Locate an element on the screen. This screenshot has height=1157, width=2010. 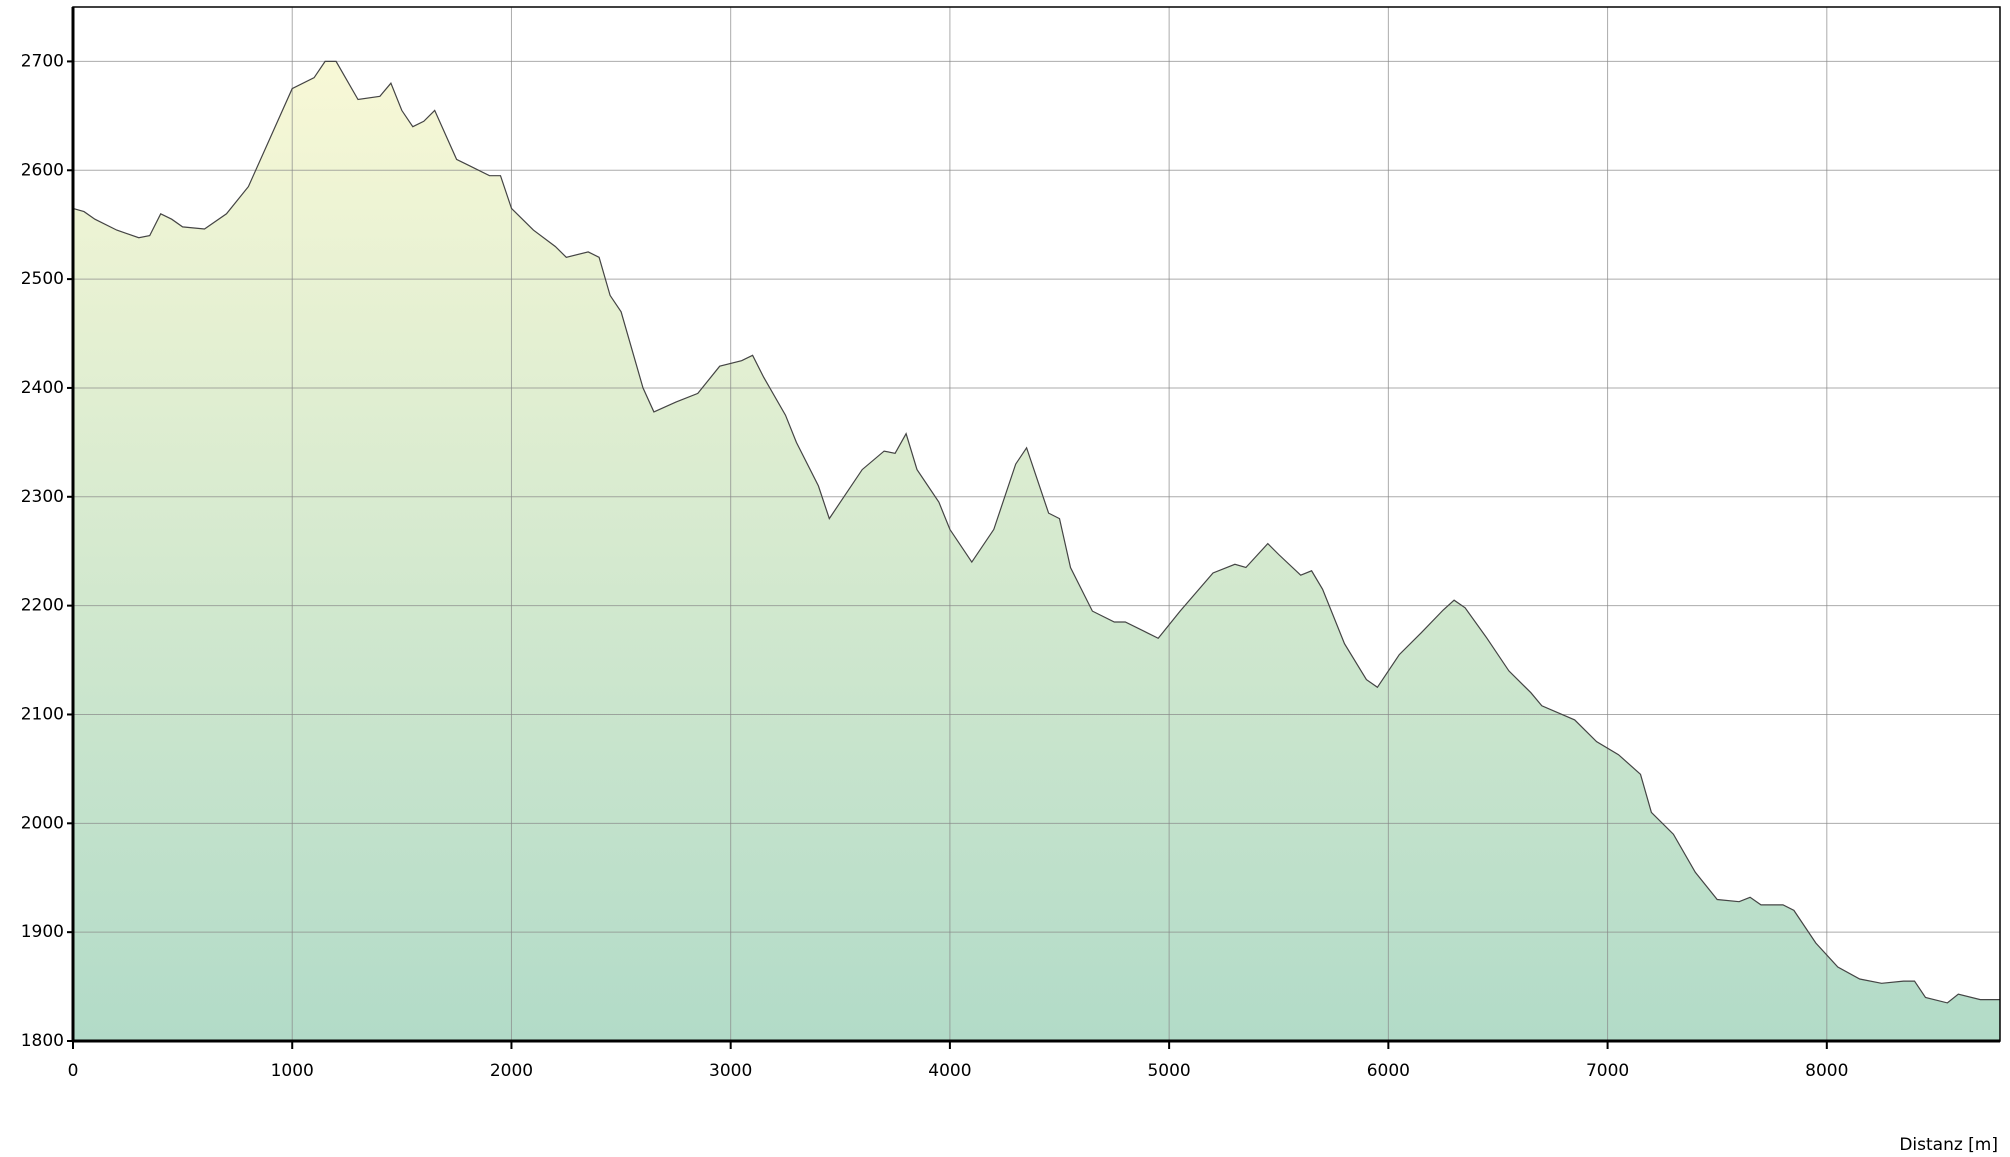
y-tick-label: 2200 is located at coordinates (42, 606).